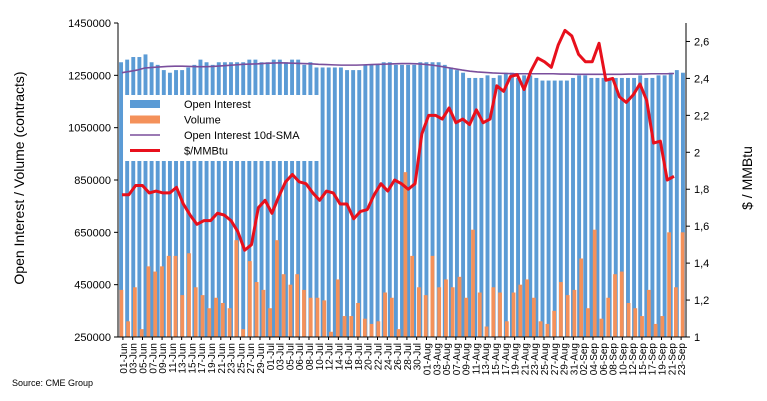  Describe the element at coordinates (697, 338) in the screenshot. I see `right-tick-label: 1` at that location.